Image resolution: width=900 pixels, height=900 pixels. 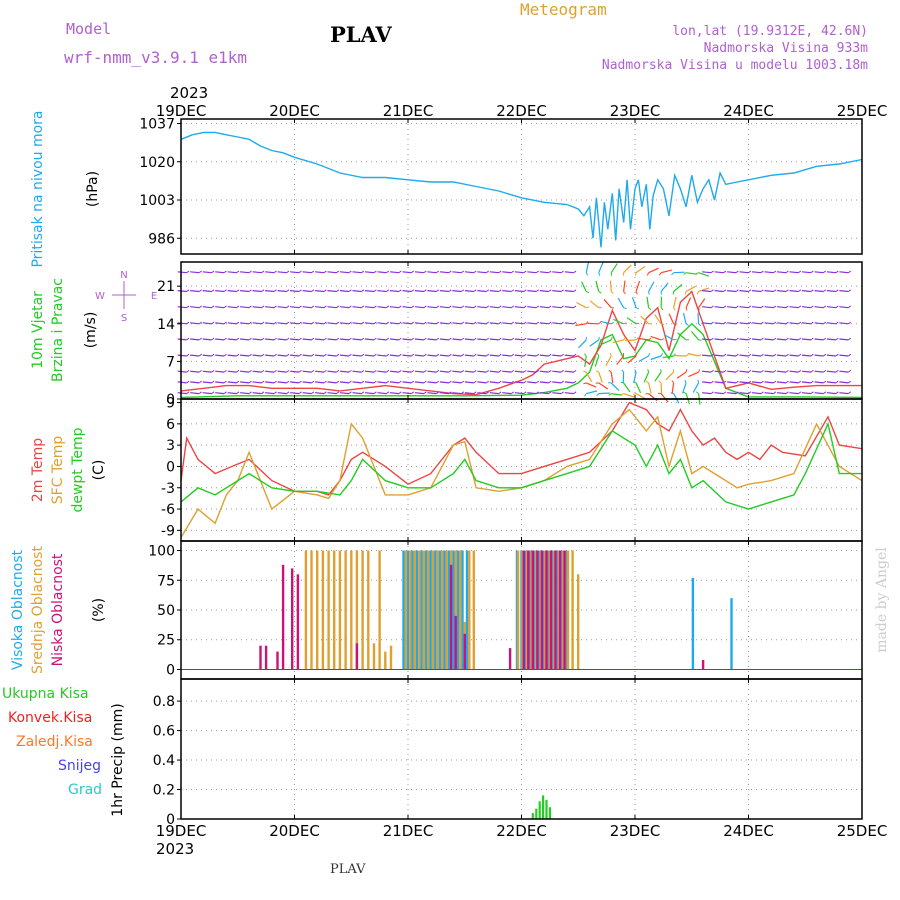 I want to click on ylabel-temp-unit: (C), so click(x=99, y=470).